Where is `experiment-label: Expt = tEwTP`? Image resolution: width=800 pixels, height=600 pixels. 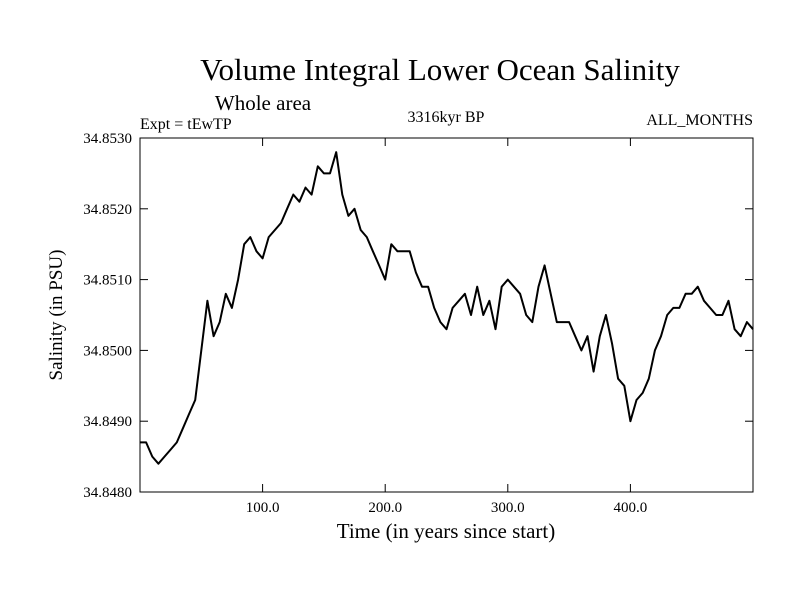
experiment-label: Expt = tEwTP is located at coordinates (186, 124).